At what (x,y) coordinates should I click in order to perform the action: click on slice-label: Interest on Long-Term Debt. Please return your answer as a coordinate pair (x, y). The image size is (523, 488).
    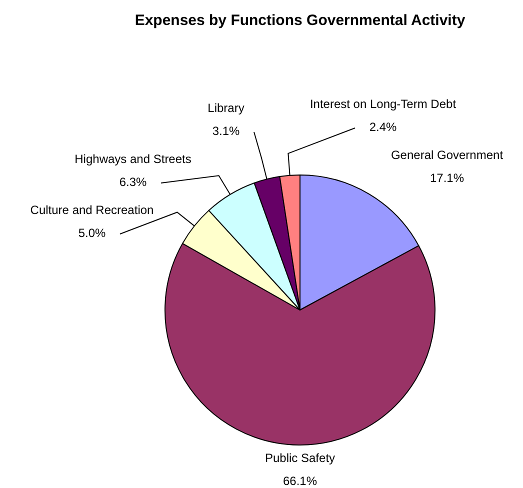
    Looking at the image, I should click on (383, 104).